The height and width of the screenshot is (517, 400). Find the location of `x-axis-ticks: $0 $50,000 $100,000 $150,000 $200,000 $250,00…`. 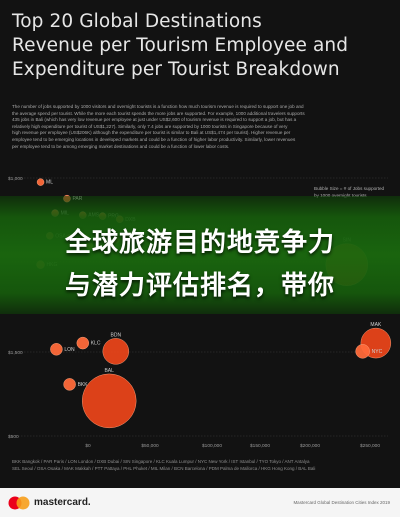

x-axis-ticks: $0 $50,000 $100,000 $150,000 $200,000 $250,00… is located at coordinates (232, 446).